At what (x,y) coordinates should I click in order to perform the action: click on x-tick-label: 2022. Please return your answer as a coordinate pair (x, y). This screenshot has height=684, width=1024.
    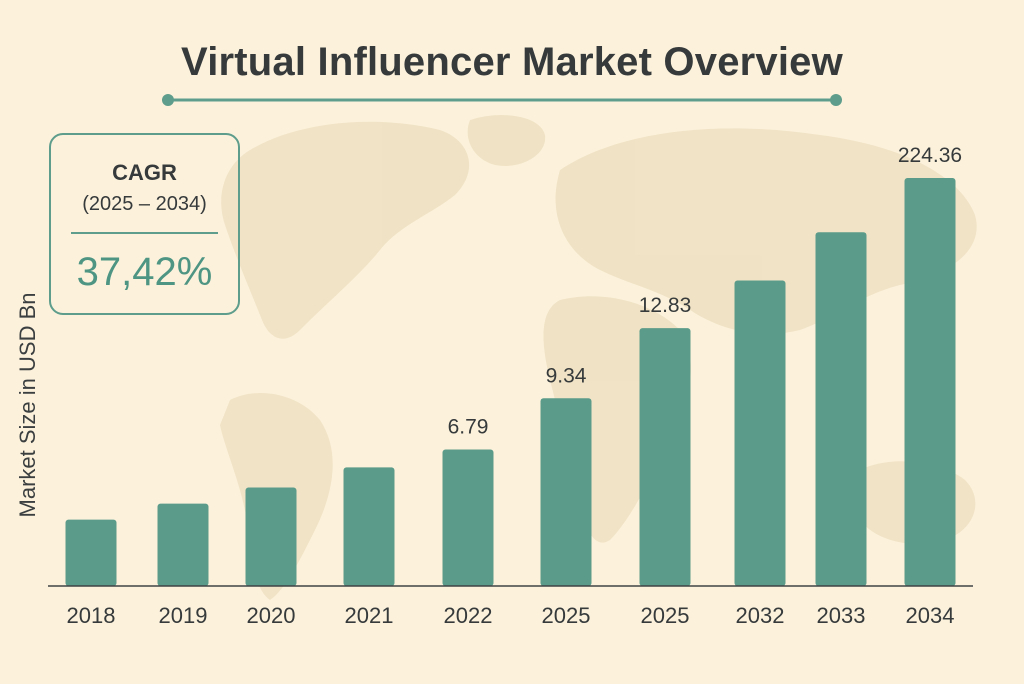
    Looking at the image, I should click on (468, 615).